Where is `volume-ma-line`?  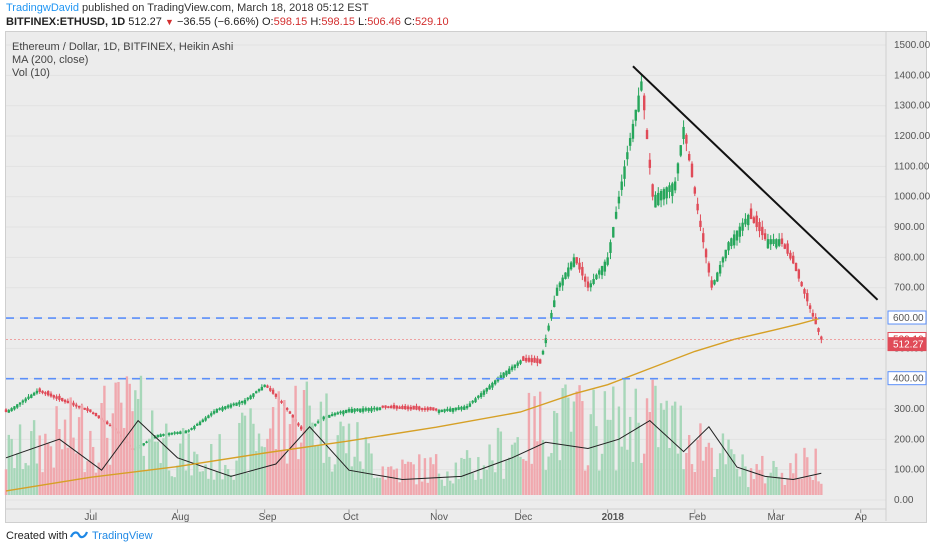 volume-ma-line is located at coordinates (413, 450).